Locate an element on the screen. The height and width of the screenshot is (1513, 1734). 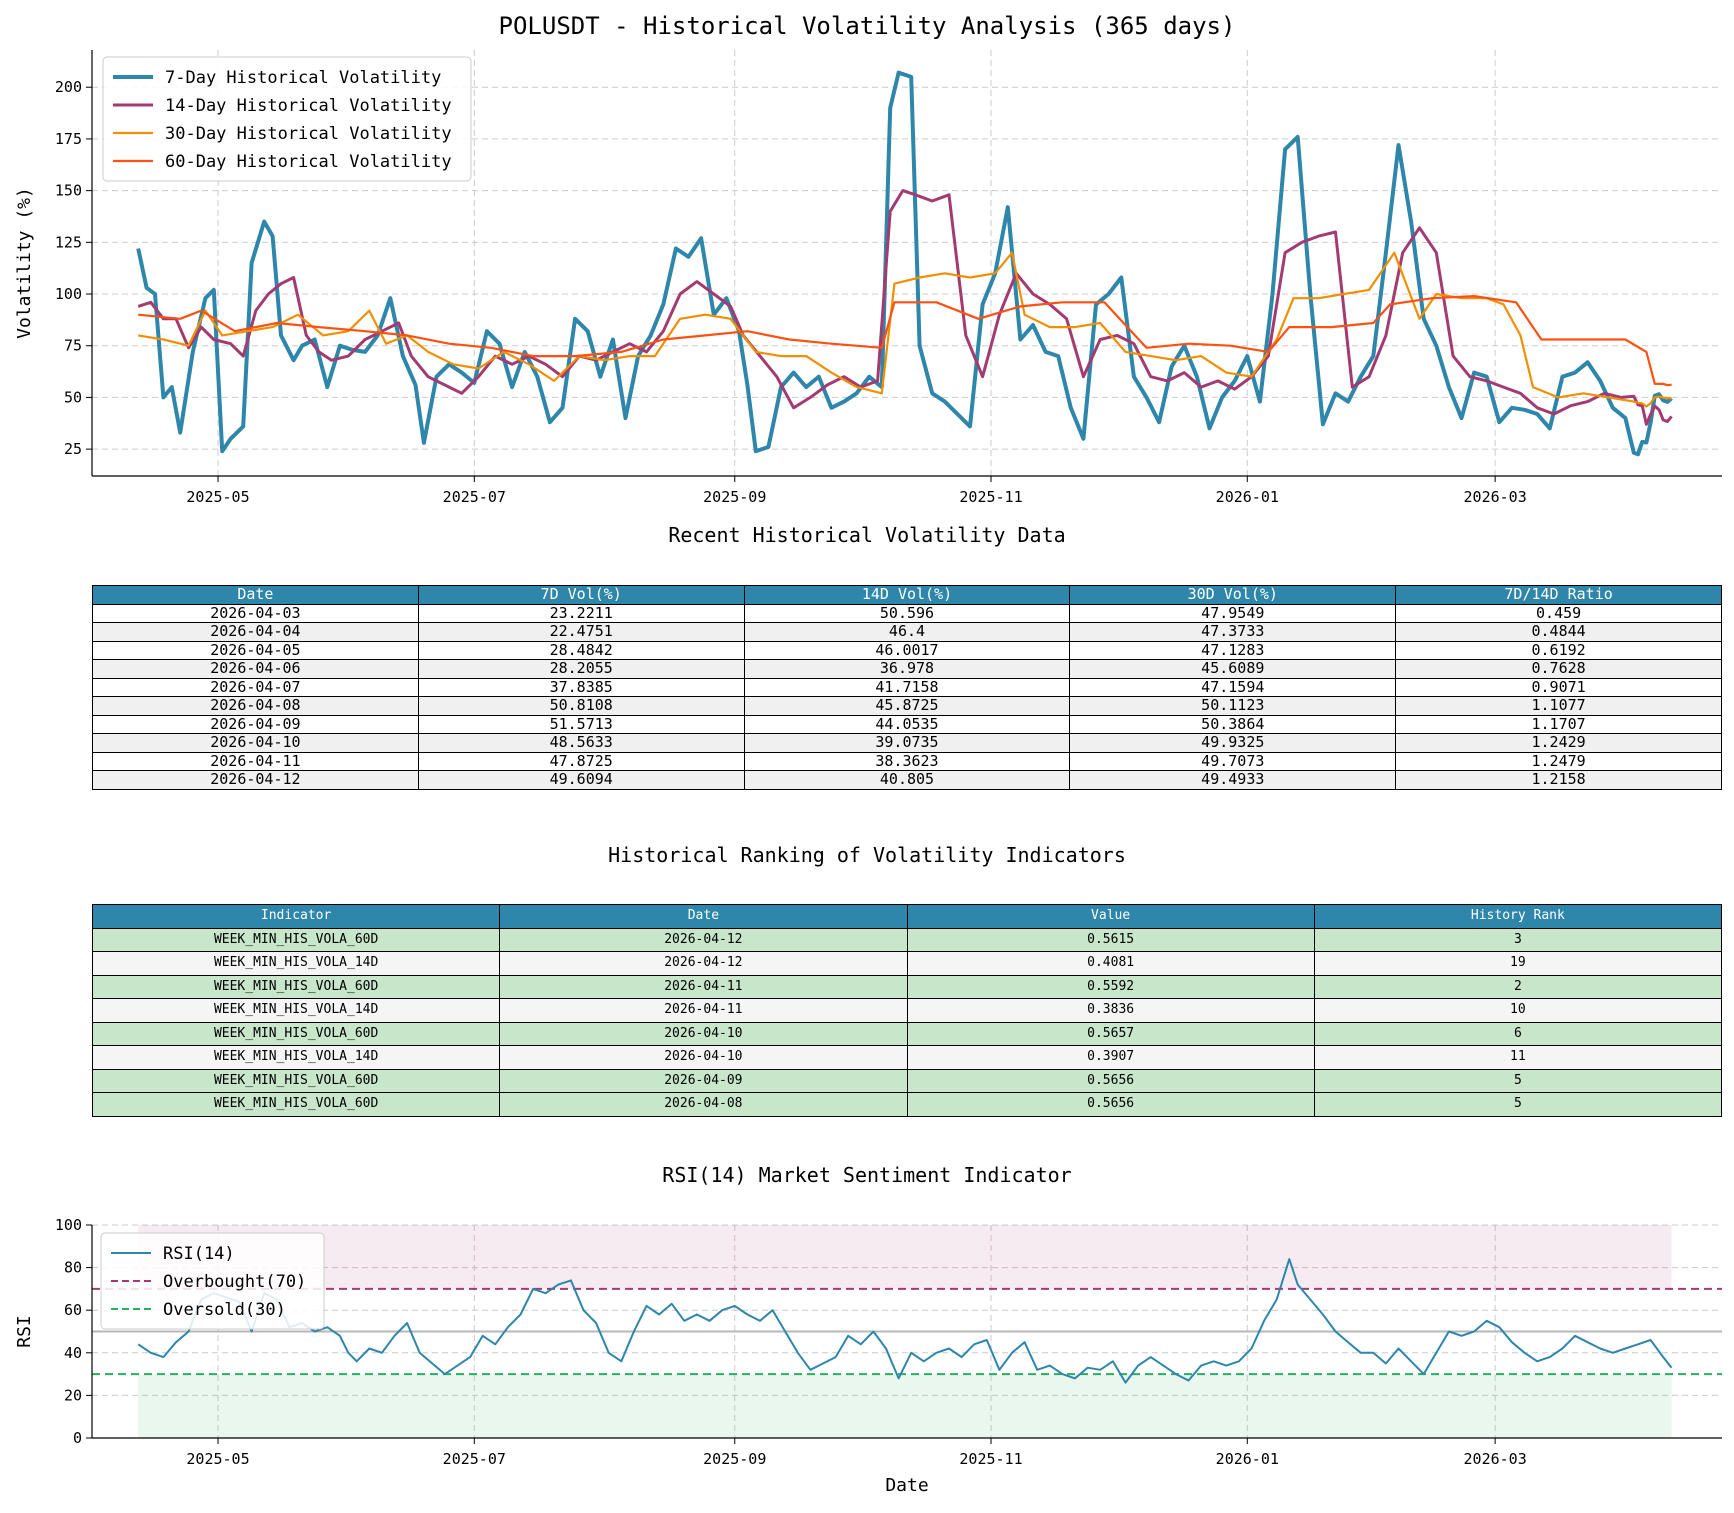
table-cell: 10 is located at coordinates (1518, 1010).